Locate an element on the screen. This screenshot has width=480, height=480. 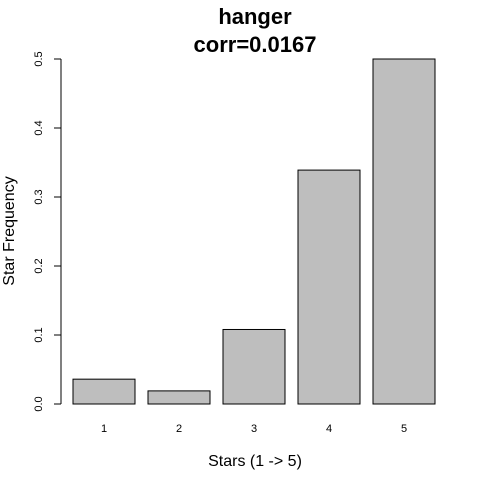
x-tick-label: 5 is located at coordinates (404, 429).